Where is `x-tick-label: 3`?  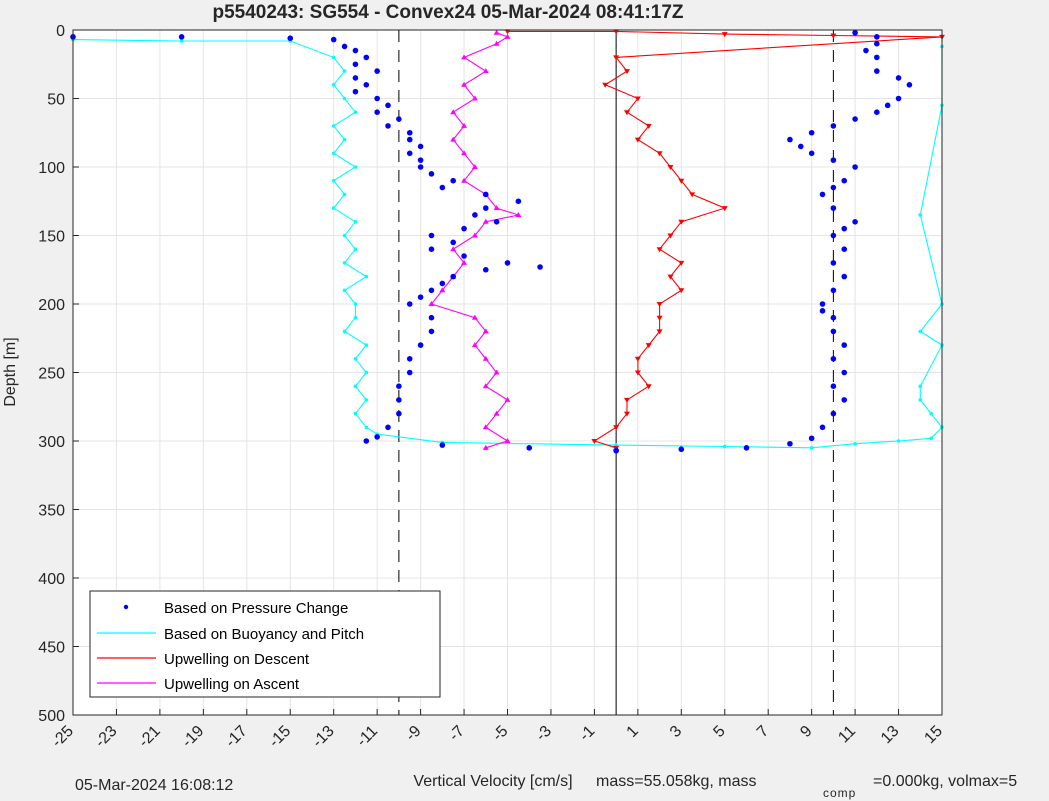 x-tick-label: 3 is located at coordinates (676, 732).